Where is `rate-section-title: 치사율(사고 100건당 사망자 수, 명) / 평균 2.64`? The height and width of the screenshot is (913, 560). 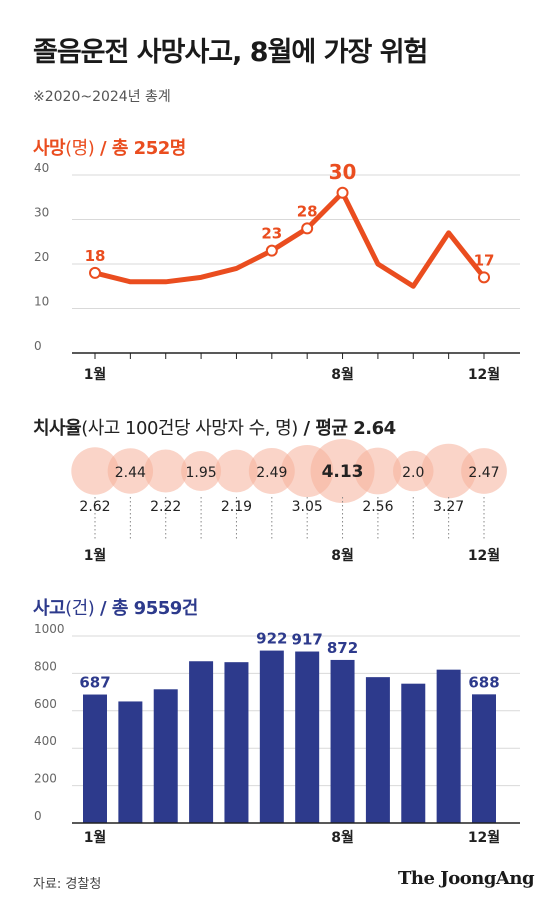
rate-section-title: 치사율(사고 100건당 사망자 수, 명) / 평균 2.64 is located at coordinates (214, 427).